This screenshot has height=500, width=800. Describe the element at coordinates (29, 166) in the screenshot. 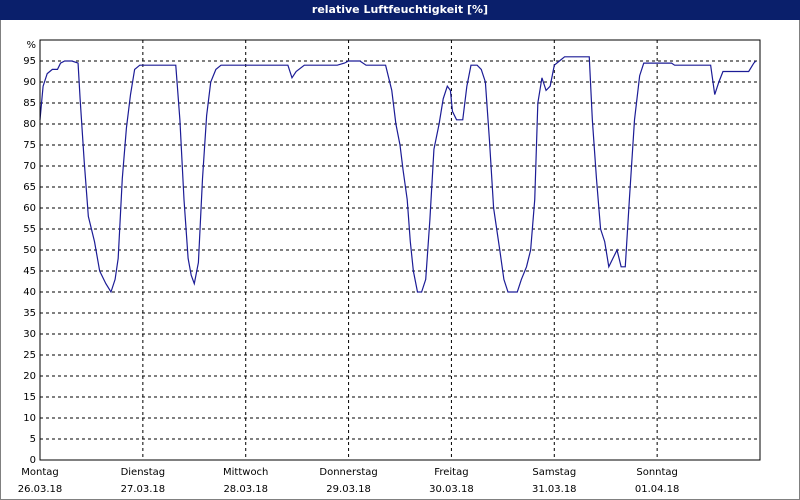

I see `y-tick-label: 70` at that location.